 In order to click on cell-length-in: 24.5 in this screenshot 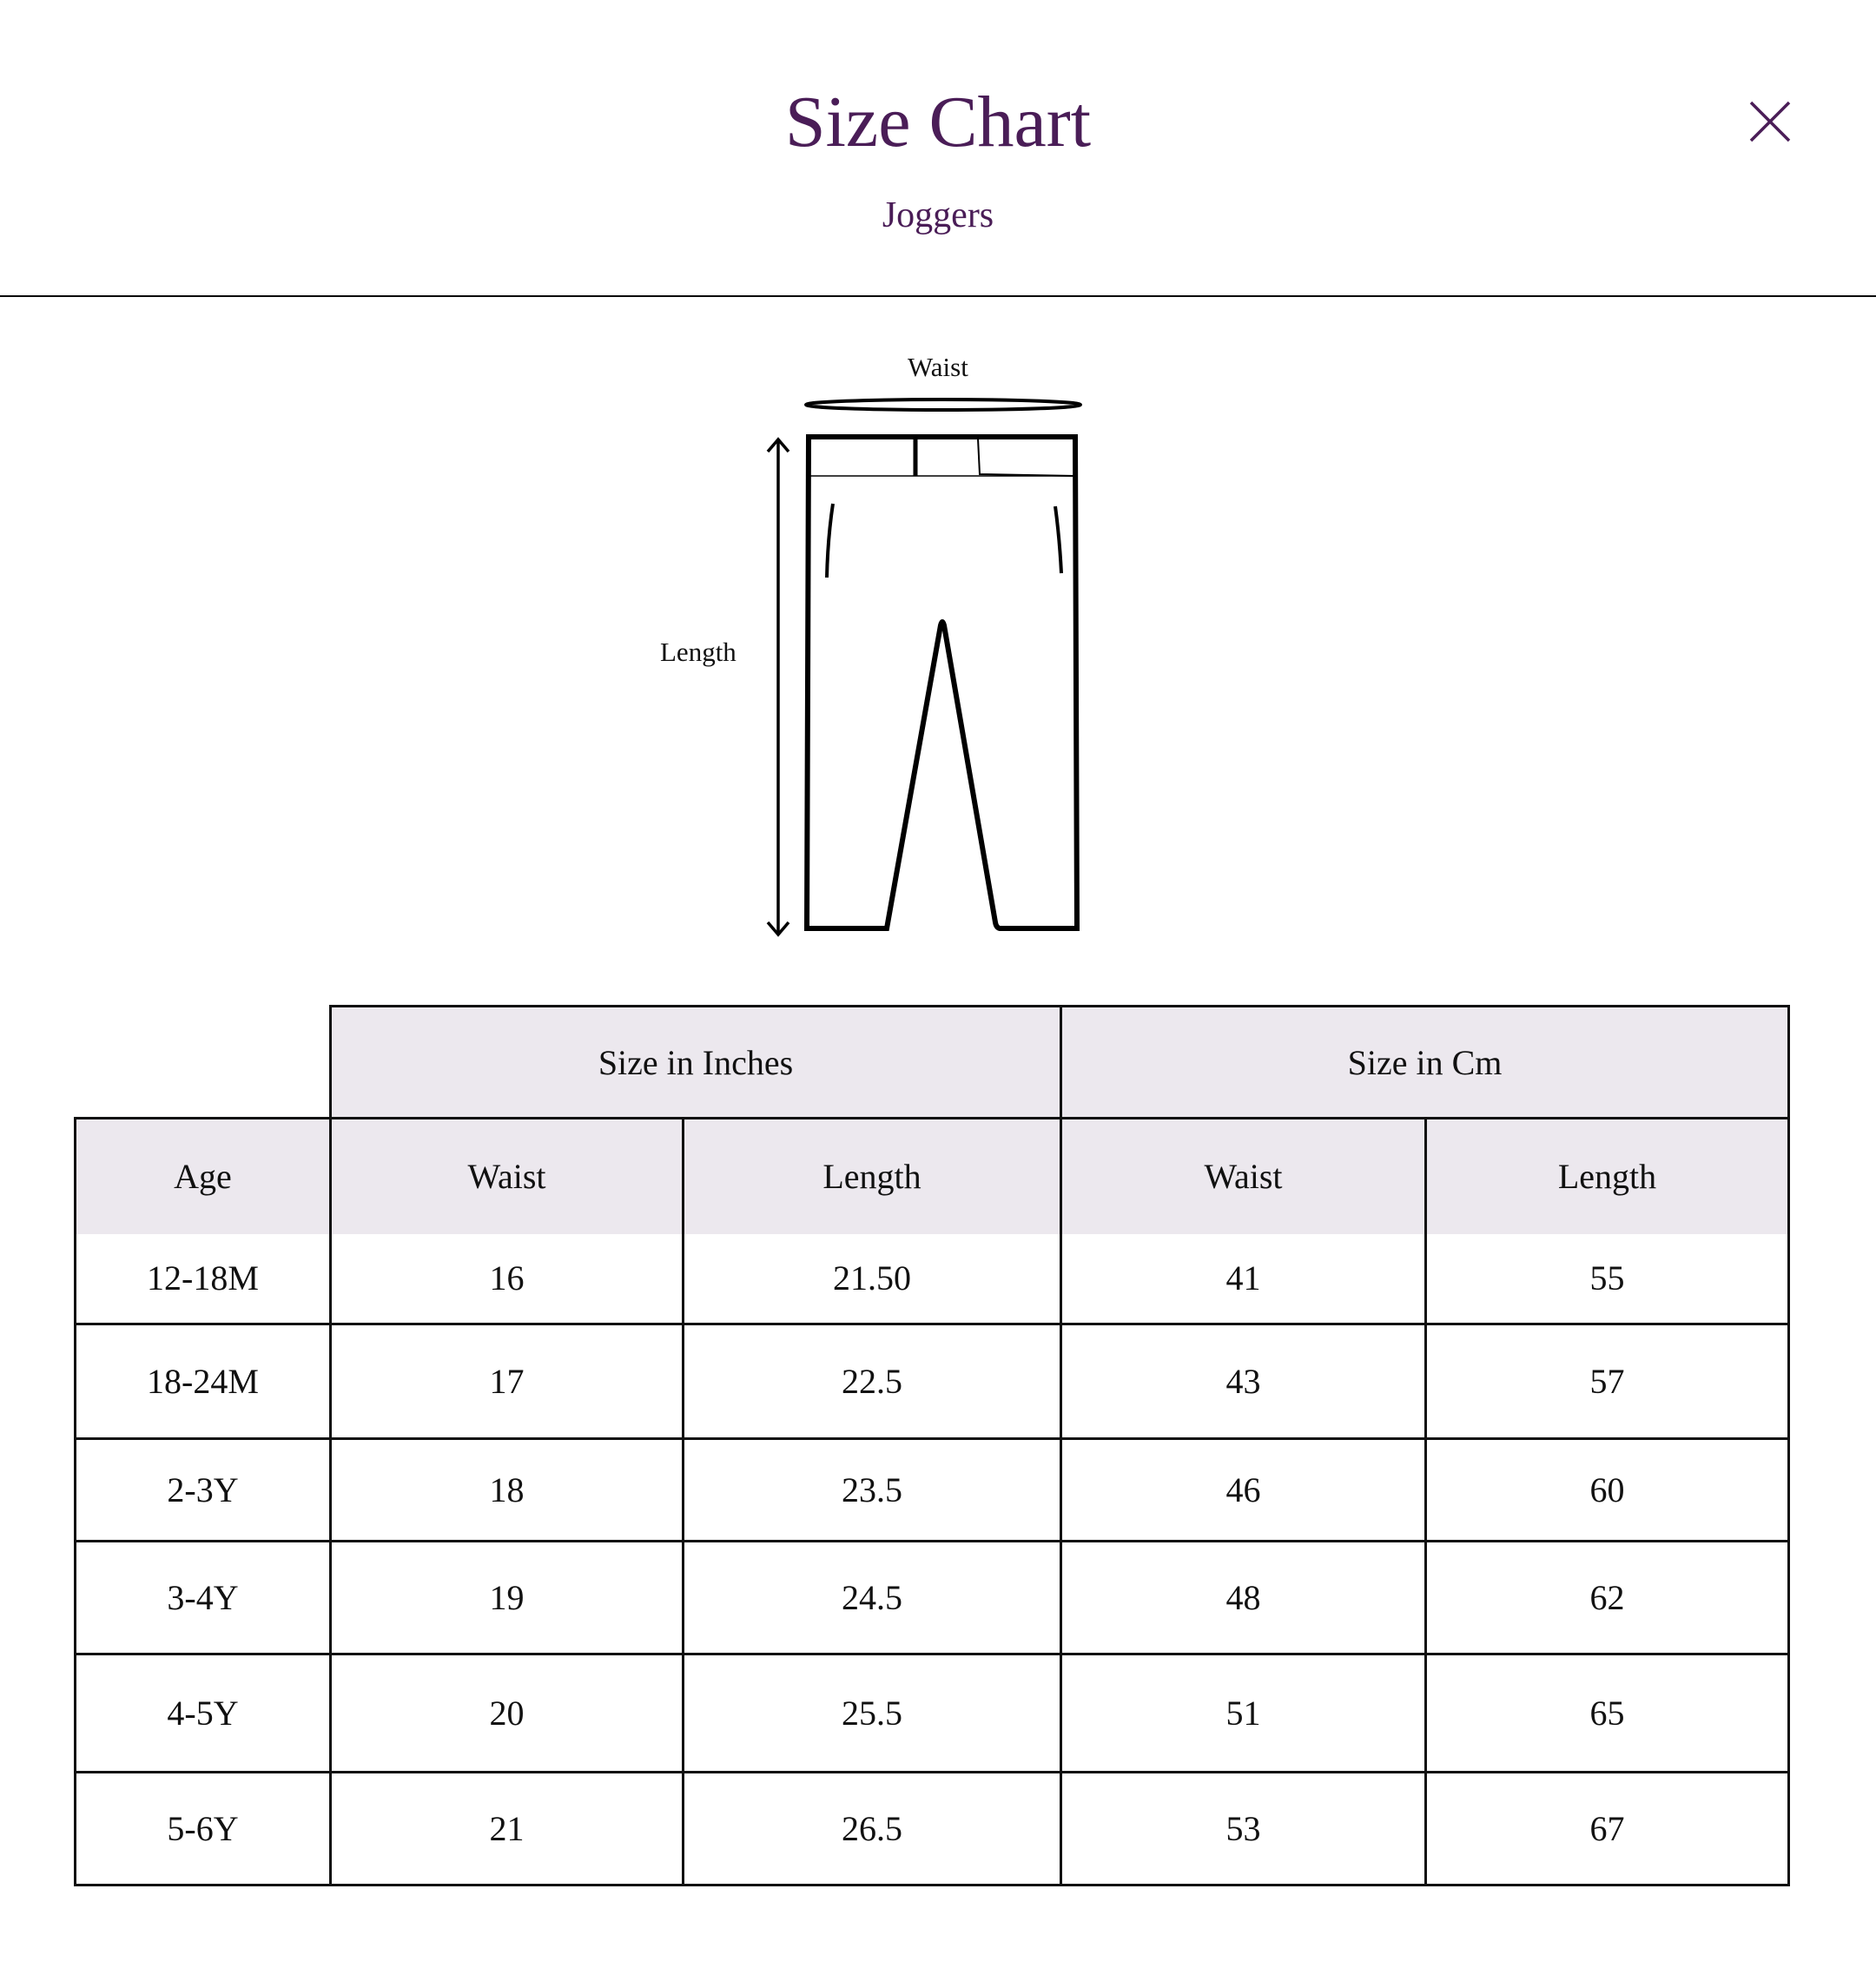, I will do `click(872, 1597)`.